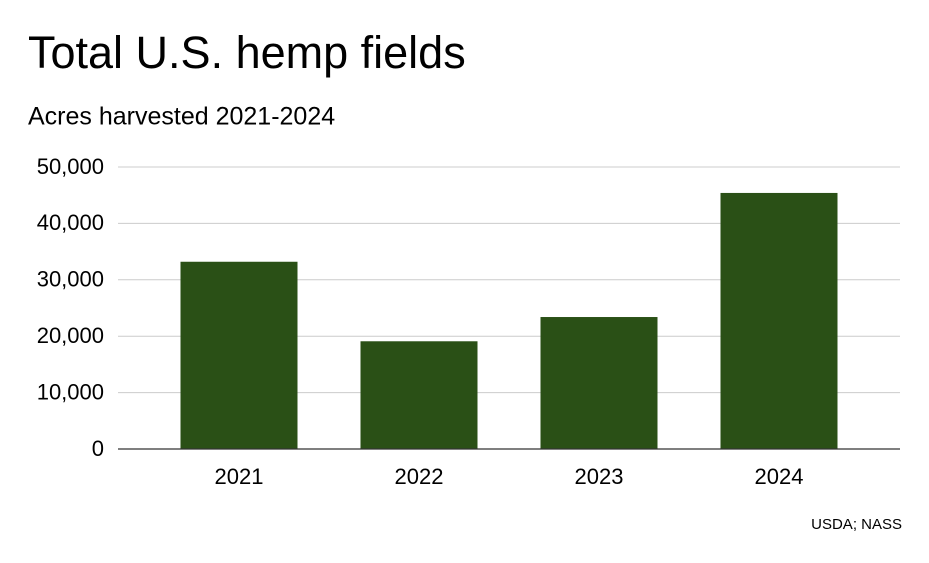  Describe the element at coordinates (239, 476) in the screenshot. I see `x-tick-label: 2021` at that location.